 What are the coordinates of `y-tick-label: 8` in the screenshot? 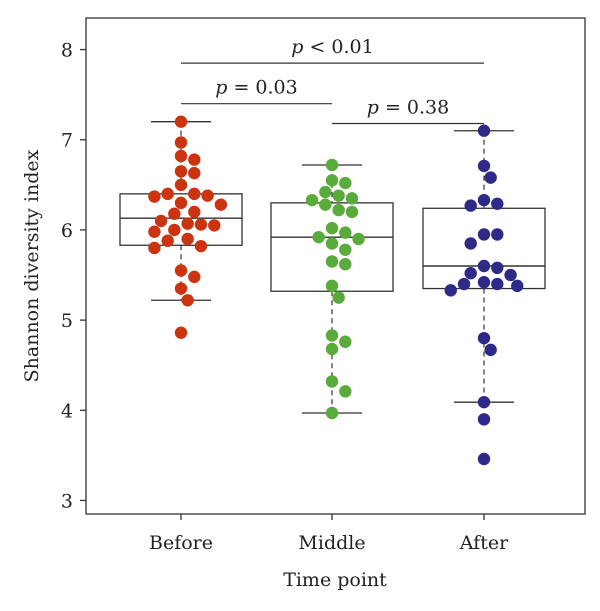 It's located at (67, 51).